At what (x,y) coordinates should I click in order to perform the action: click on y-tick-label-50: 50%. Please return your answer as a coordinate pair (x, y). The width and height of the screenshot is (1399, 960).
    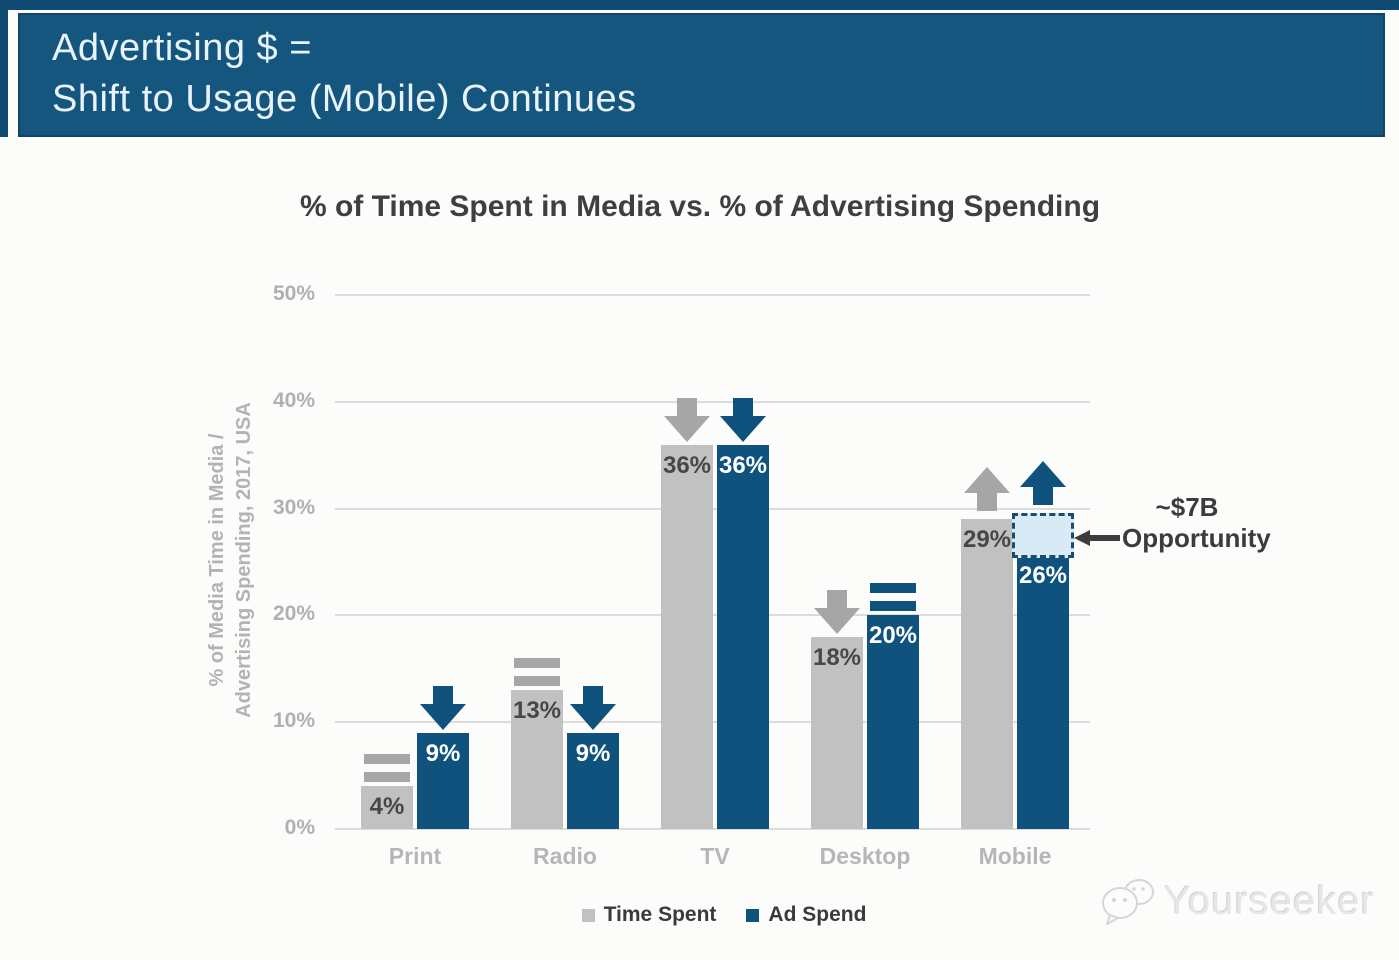
    Looking at the image, I should click on (293, 293).